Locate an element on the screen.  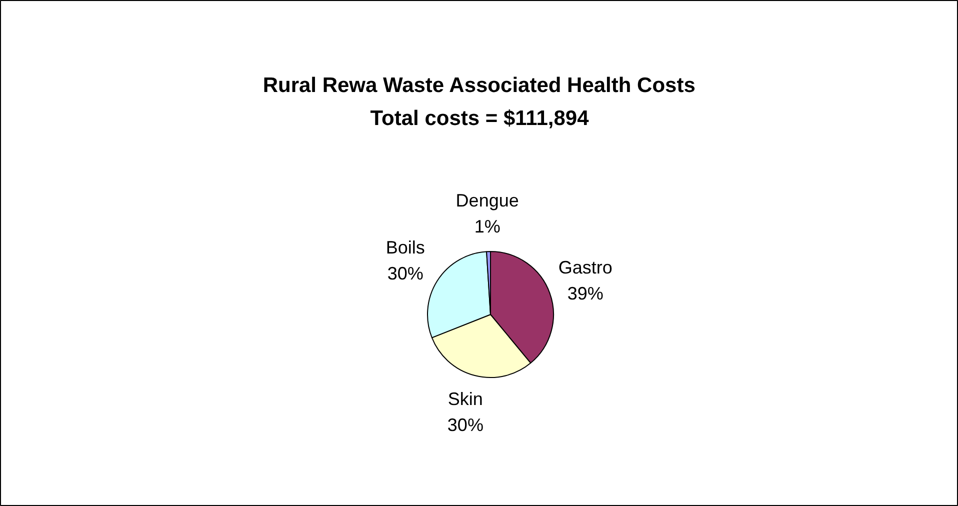
slice-label: Boils is located at coordinates (405, 247).